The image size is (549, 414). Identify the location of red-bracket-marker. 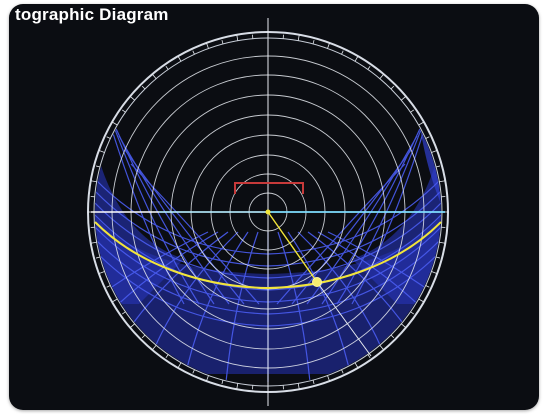
(269, 188).